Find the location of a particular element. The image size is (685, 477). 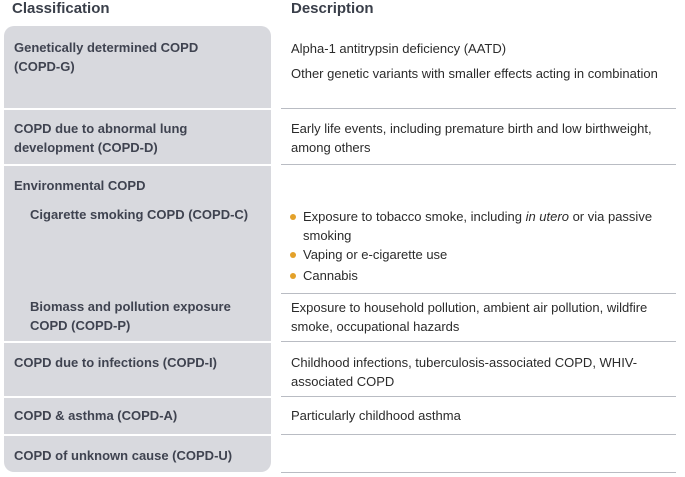

classification-line: COPD (COPD-P) is located at coordinates (80, 325).